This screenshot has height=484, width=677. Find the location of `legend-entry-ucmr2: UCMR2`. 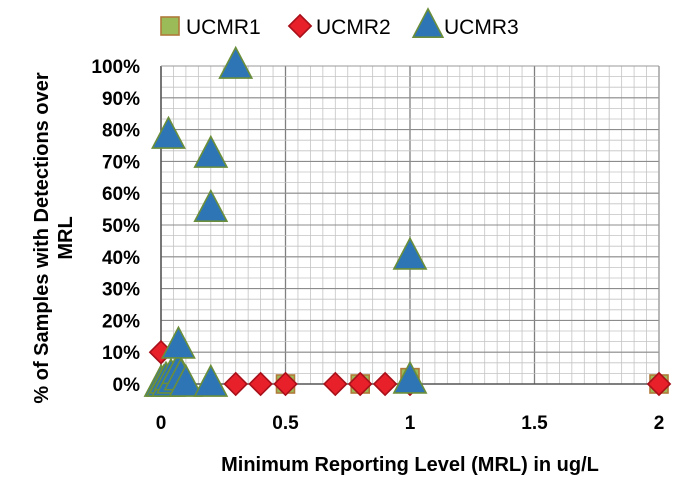

legend-entry-ucmr2: UCMR2 is located at coordinates (339, 26).